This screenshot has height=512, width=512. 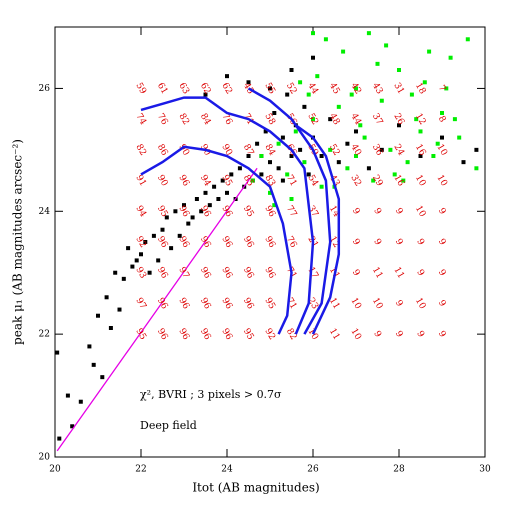 What do you see at coordinates (291, 334) in the screenshot?
I see `completeness-label: 82` at bounding box center [291, 334].